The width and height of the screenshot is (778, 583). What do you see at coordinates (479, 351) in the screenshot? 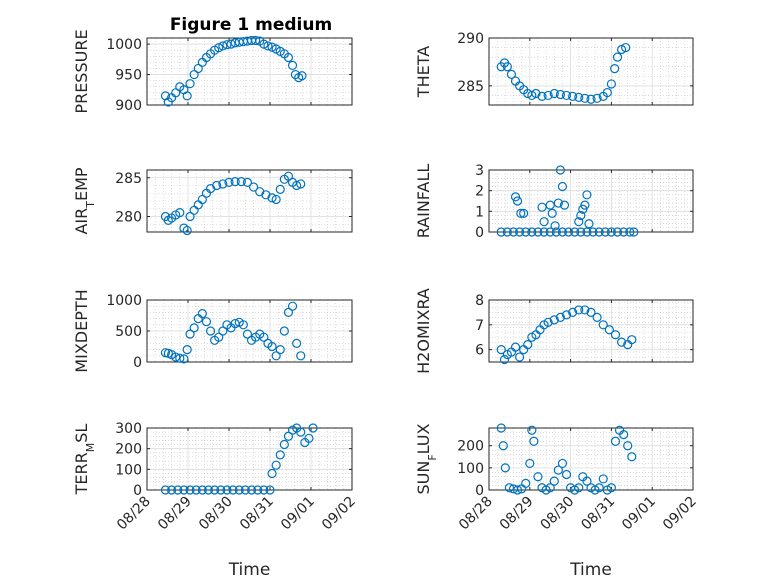
I see `y-tick-label: 6` at bounding box center [479, 351].